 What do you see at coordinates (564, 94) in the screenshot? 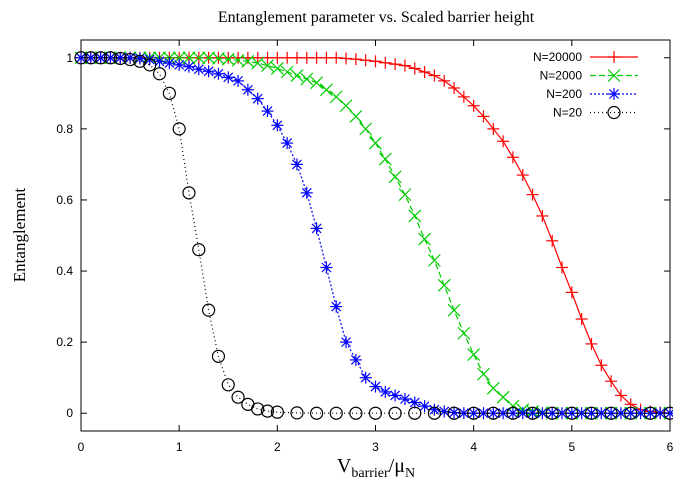
I see `legend-label: N=200` at bounding box center [564, 94].